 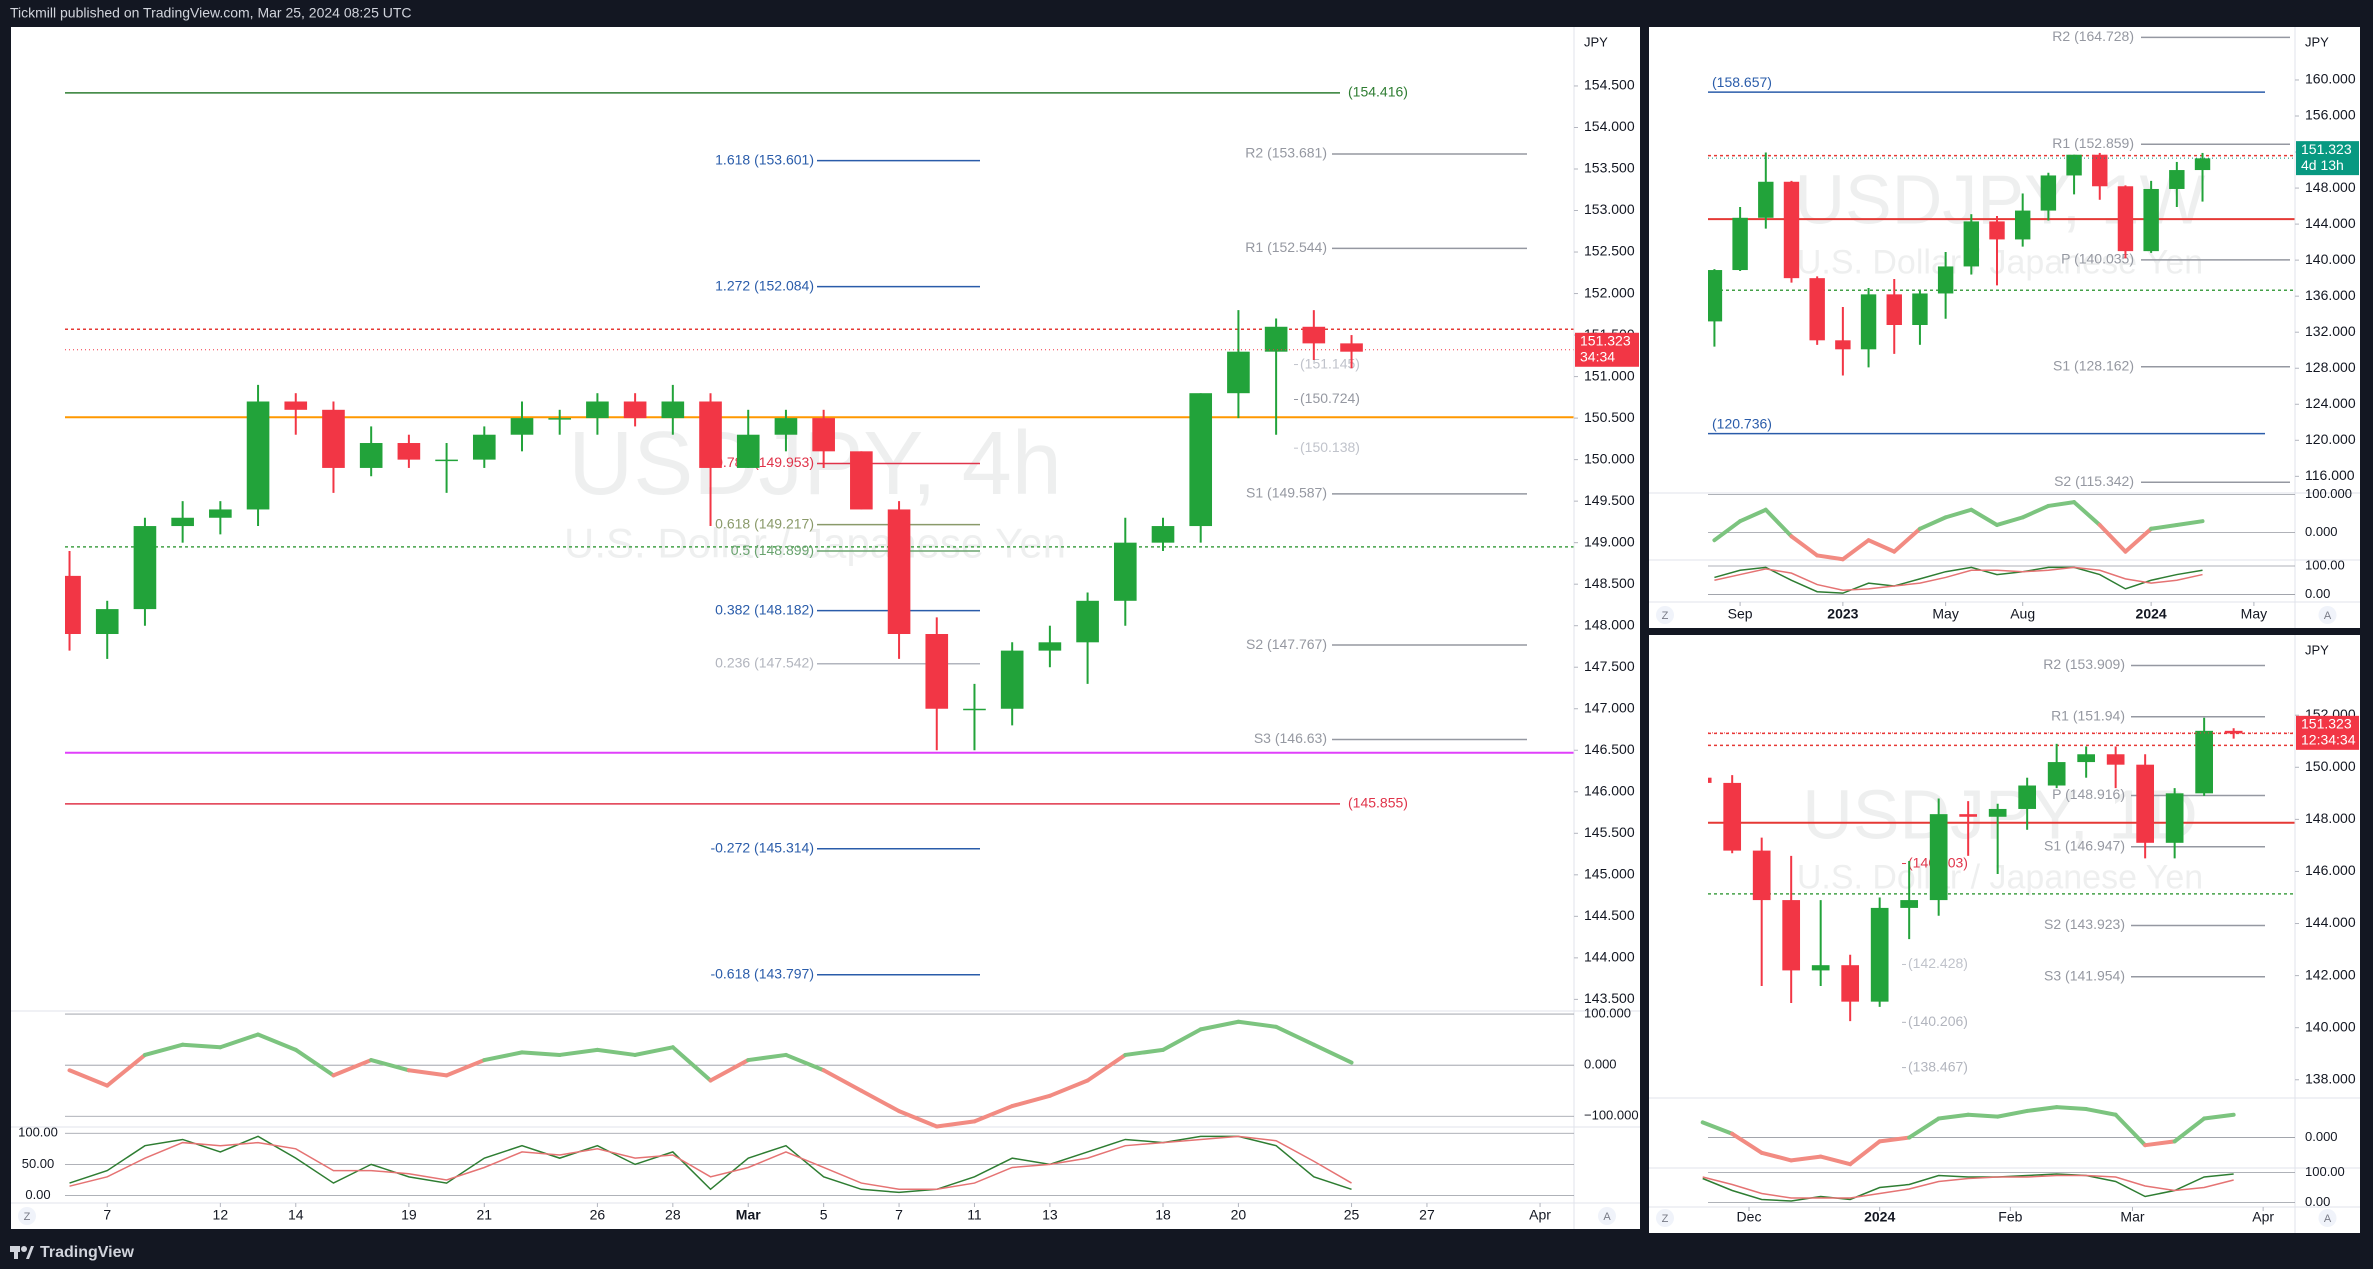 What do you see at coordinates (485, 1215) in the screenshot?
I see `x-tick-label: 21` at bounding box center [485, 1215].